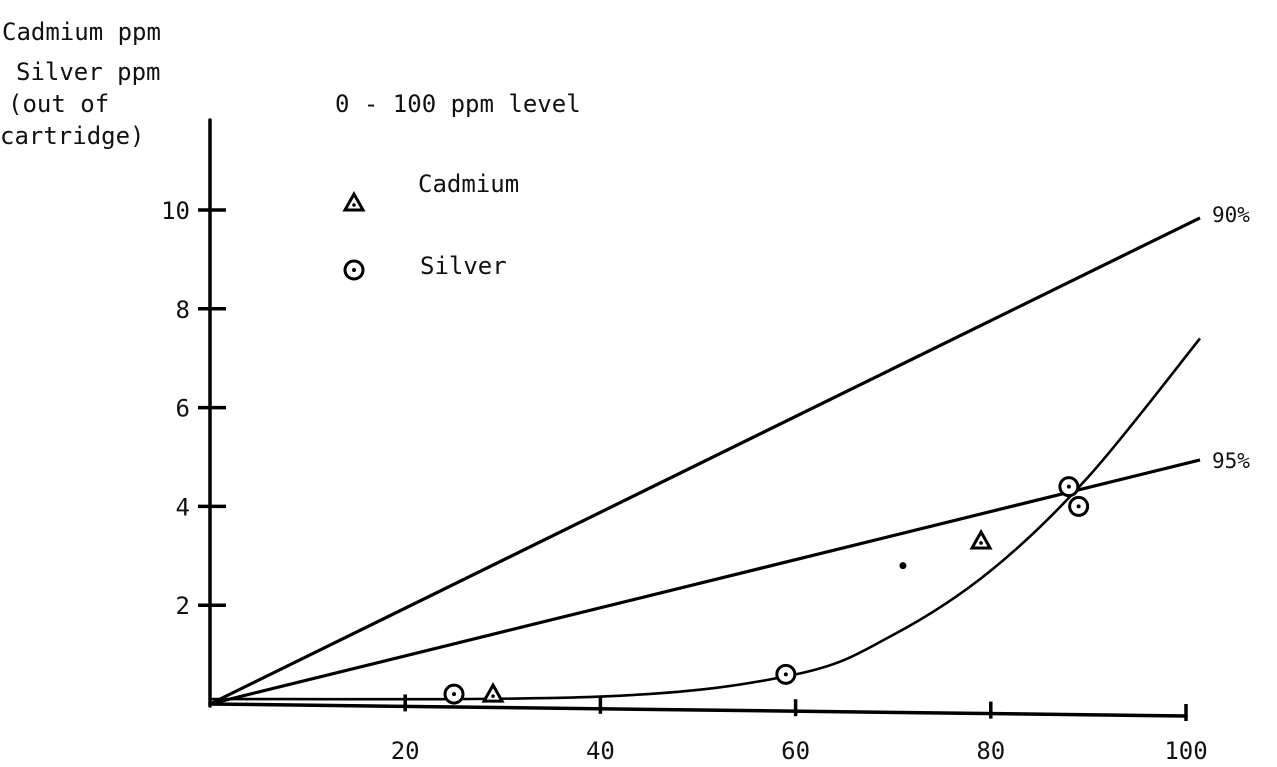 This screenshot has width=1277, height=767. Describe the element at coordinates (183, 310) in the screenshot. I see `y-tick-label-8: 8` at that location.